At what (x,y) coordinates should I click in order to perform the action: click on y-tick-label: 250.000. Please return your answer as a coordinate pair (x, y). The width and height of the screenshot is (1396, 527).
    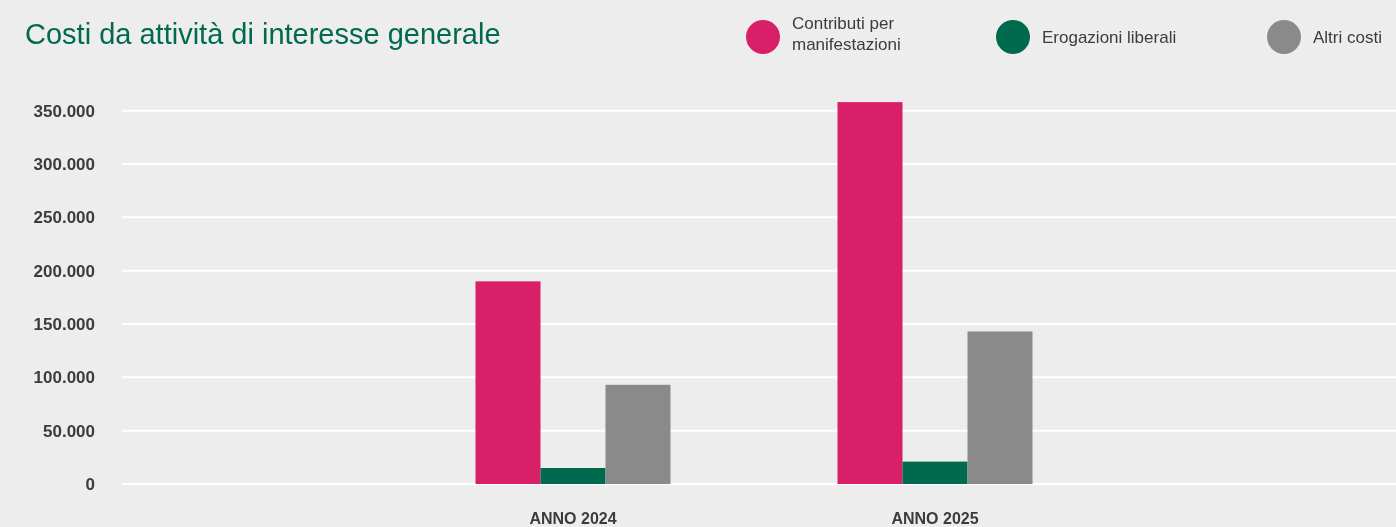
    Looking at the image, I should click on (64, 218).